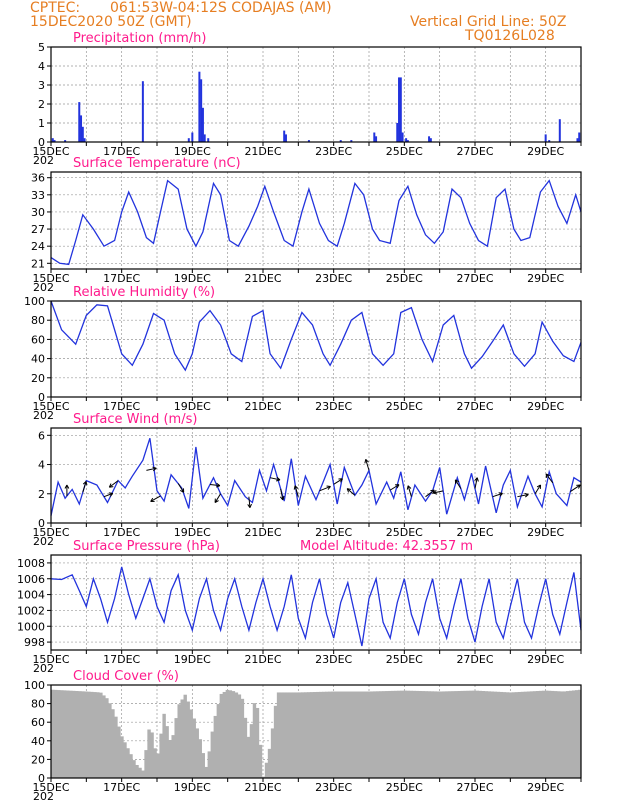 This screenshot has width=618, height=800. I want to click on x-tick-label: 27DEC, so click(474, 787).